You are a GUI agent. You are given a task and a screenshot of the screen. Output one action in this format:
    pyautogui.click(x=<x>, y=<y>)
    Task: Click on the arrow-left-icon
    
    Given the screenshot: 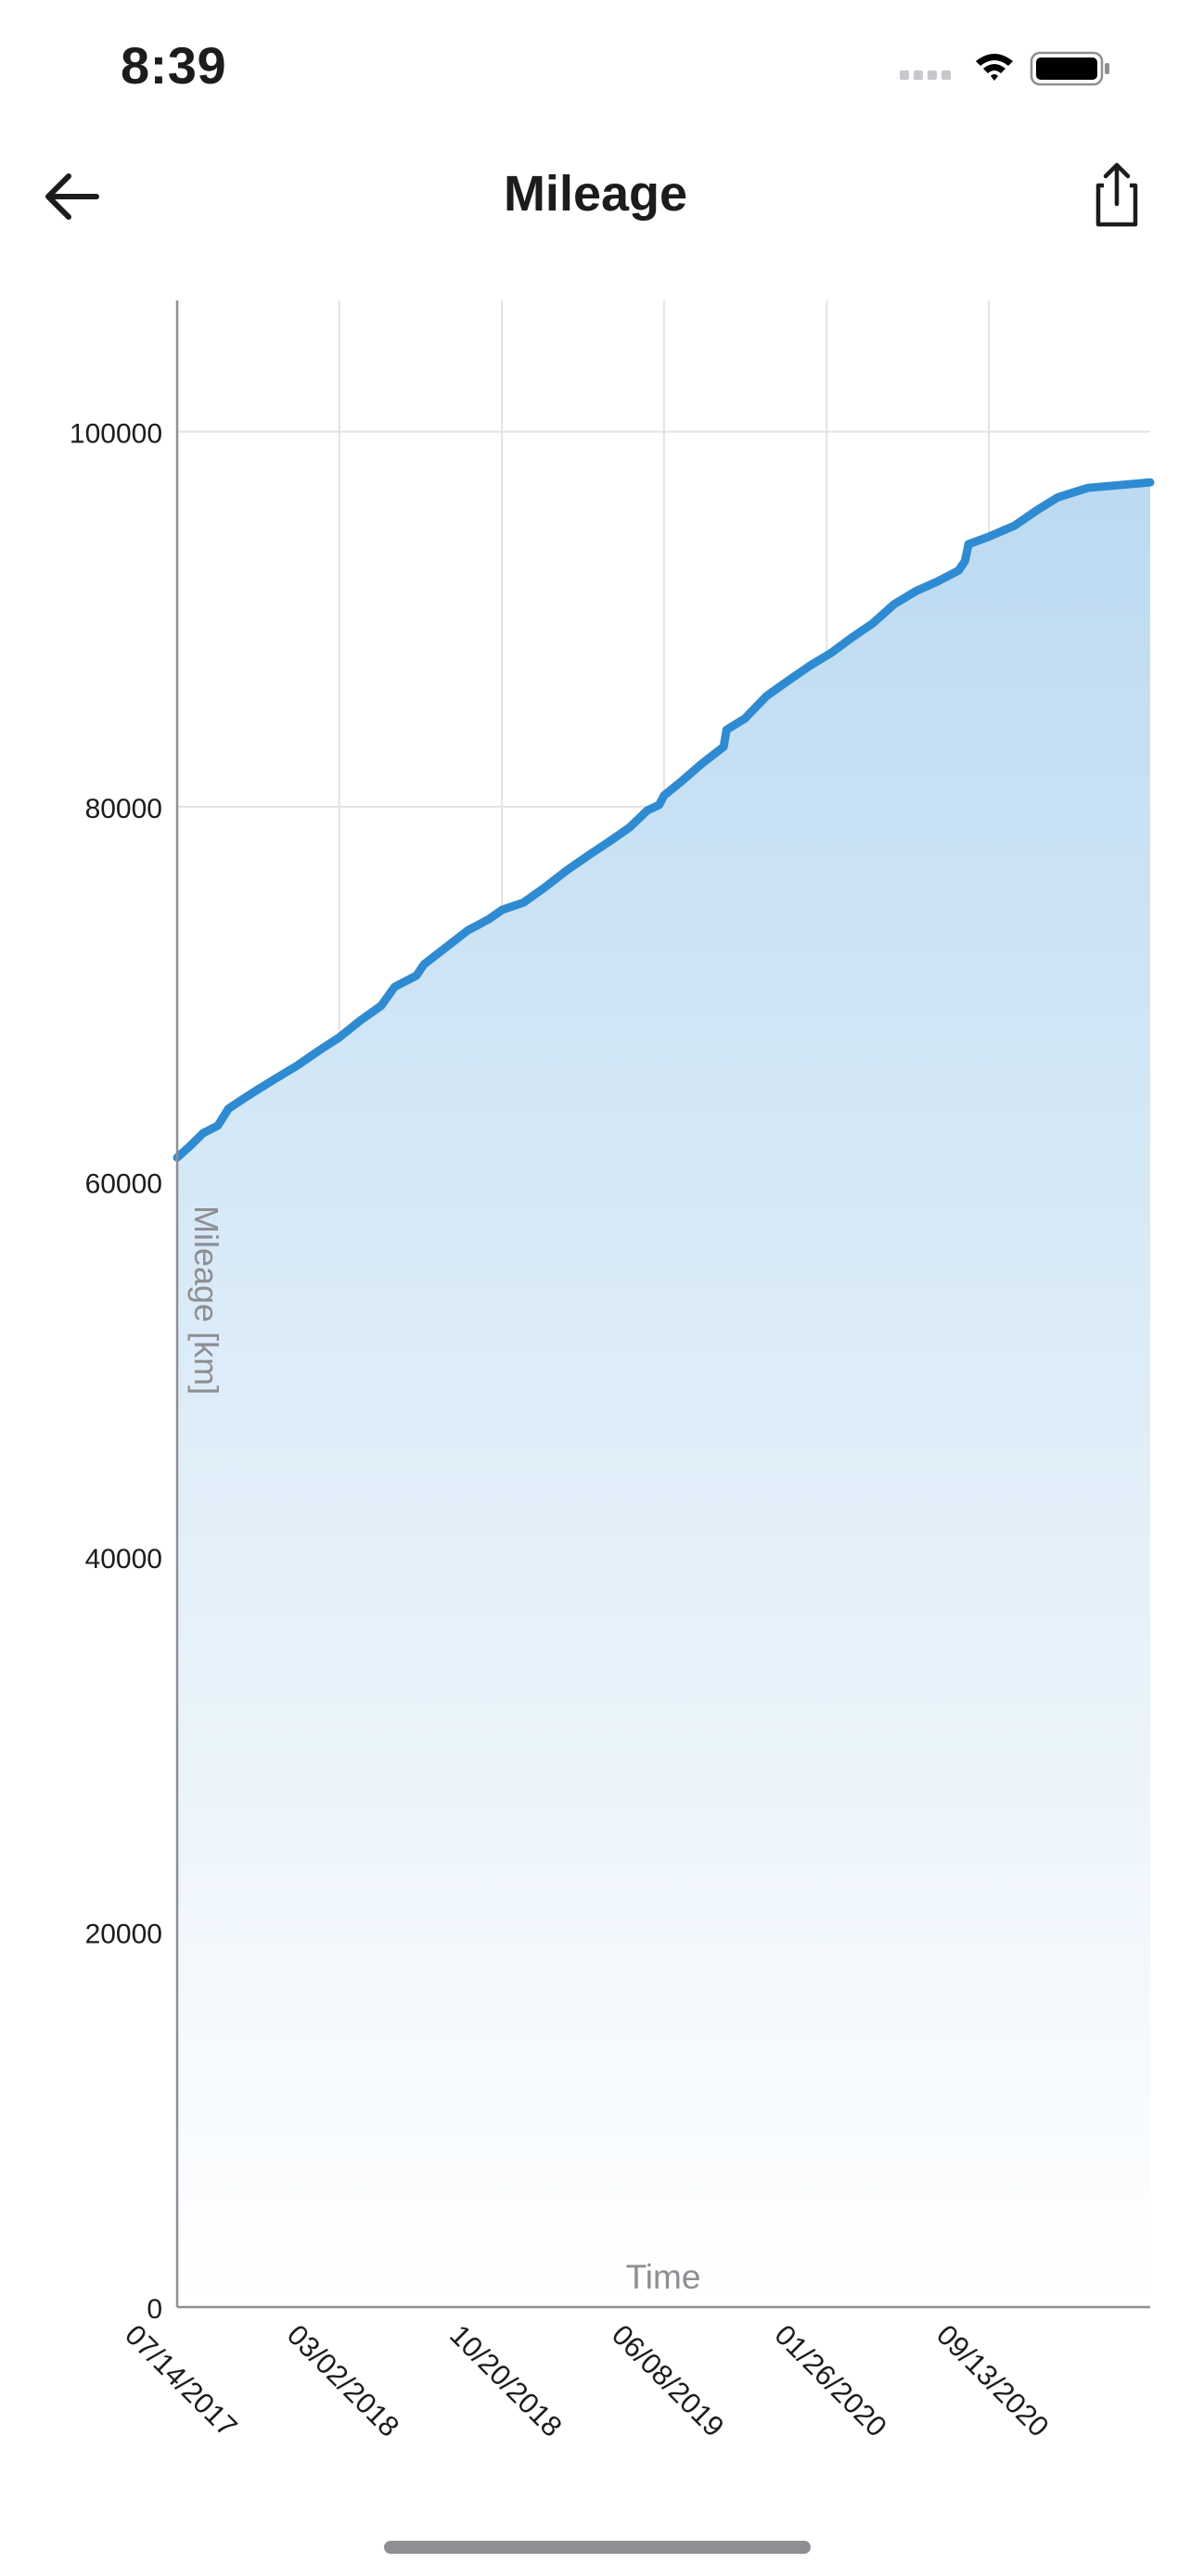 What is the action you would take?
    pyautogui.click(x=72, y=196)
    